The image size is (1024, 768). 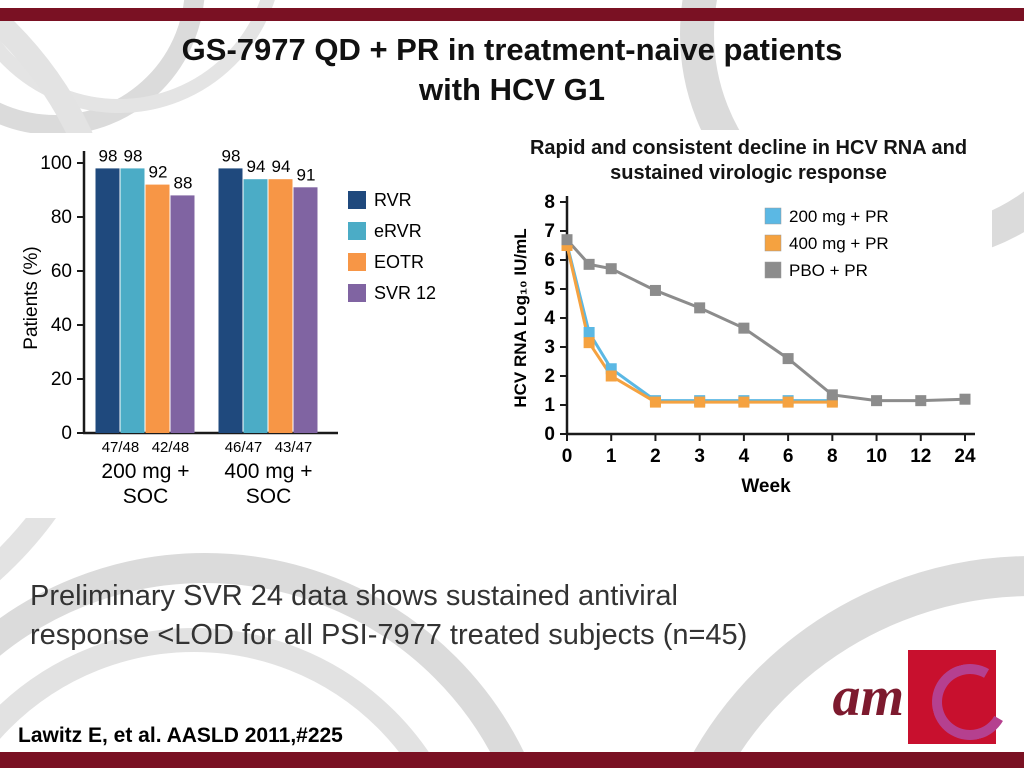 What do you see at coordinates (512, 760) in the screenshot?
I see `bottom-accent-bar` at bounding box center [512, 760].